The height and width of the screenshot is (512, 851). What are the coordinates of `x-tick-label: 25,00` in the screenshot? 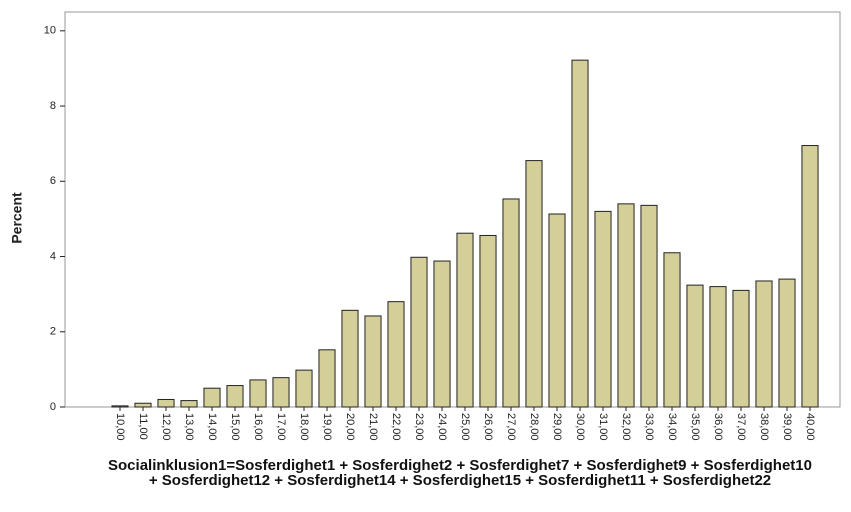 It's located at (465, 427).